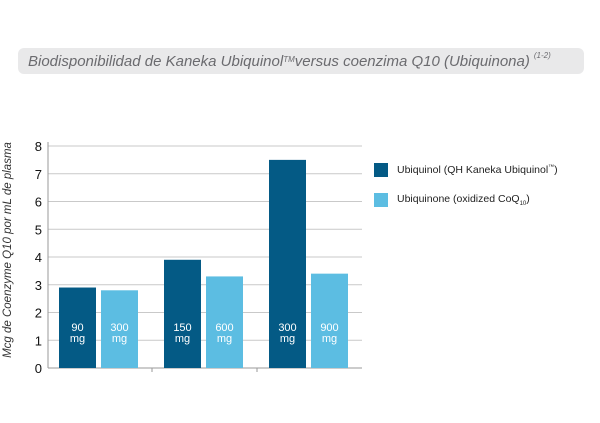 The width and height of the screenshot is (600, 423). What do you see at coordinates (477, 170) in the screenshot?
I see `legend-label-ubiquinol: Ubiquinol (QH Kaneka Ubiquinol™)` at bounding box center [477, 170].